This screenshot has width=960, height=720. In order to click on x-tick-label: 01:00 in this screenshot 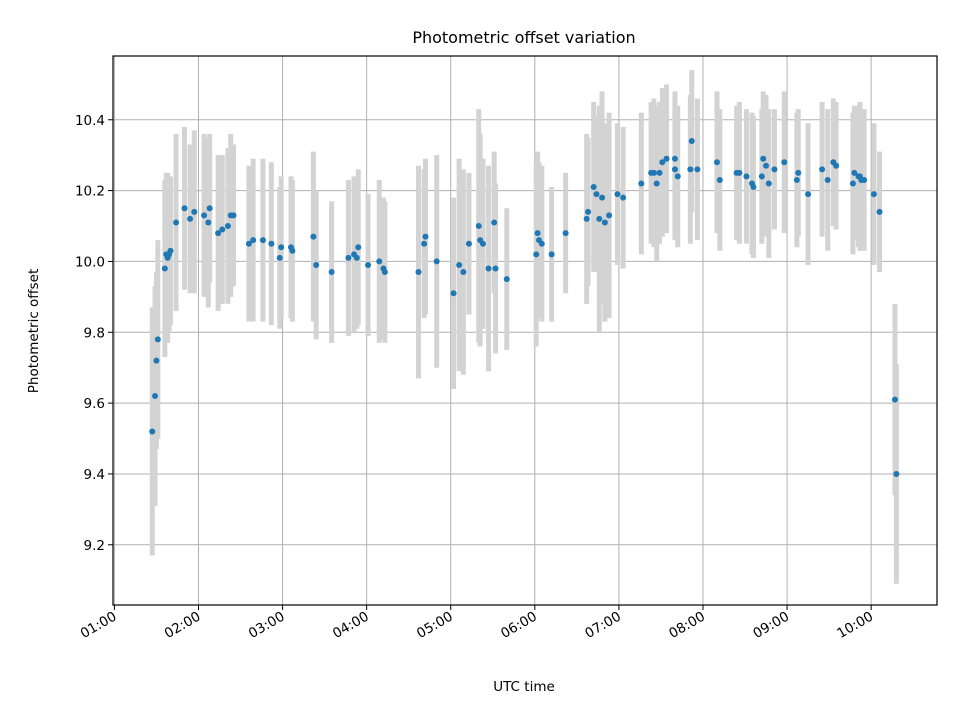, I will do `click(99, 625)`.